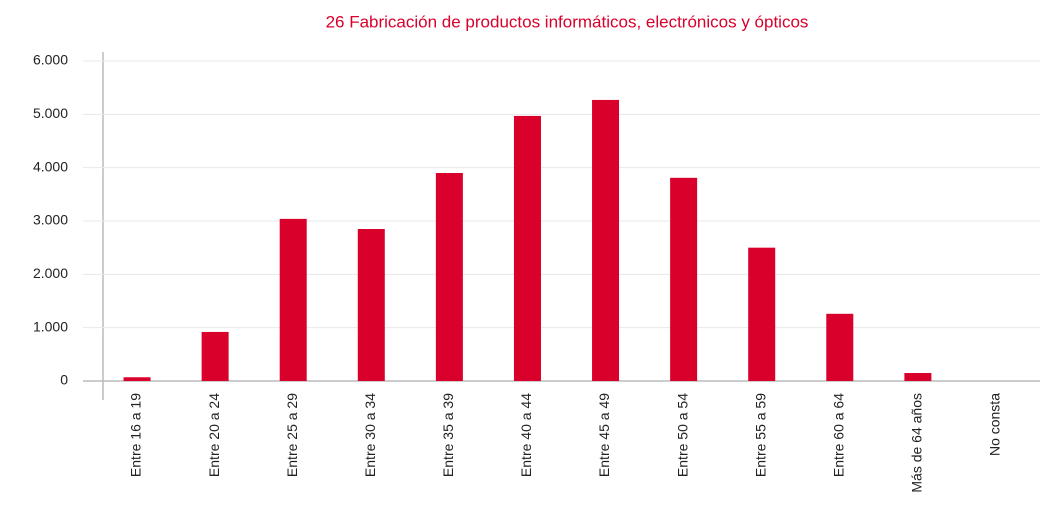  I want to click on x-tick-label: Entre 50 a 54, so click(682, 435).